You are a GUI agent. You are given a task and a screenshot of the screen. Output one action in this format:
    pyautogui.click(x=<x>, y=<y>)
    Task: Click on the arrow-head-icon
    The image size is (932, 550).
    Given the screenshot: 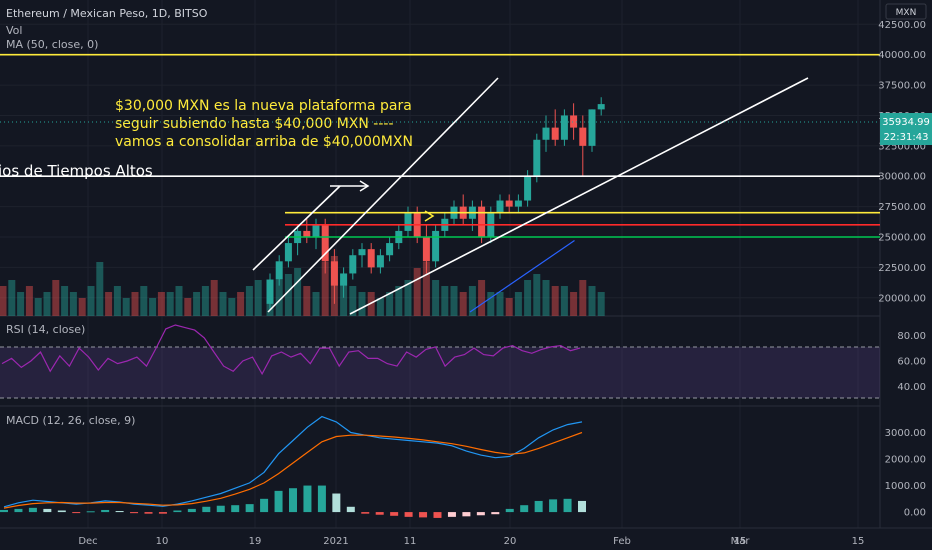 What is the action you would take?
    pyautogui.click(x=364, y=186)
    